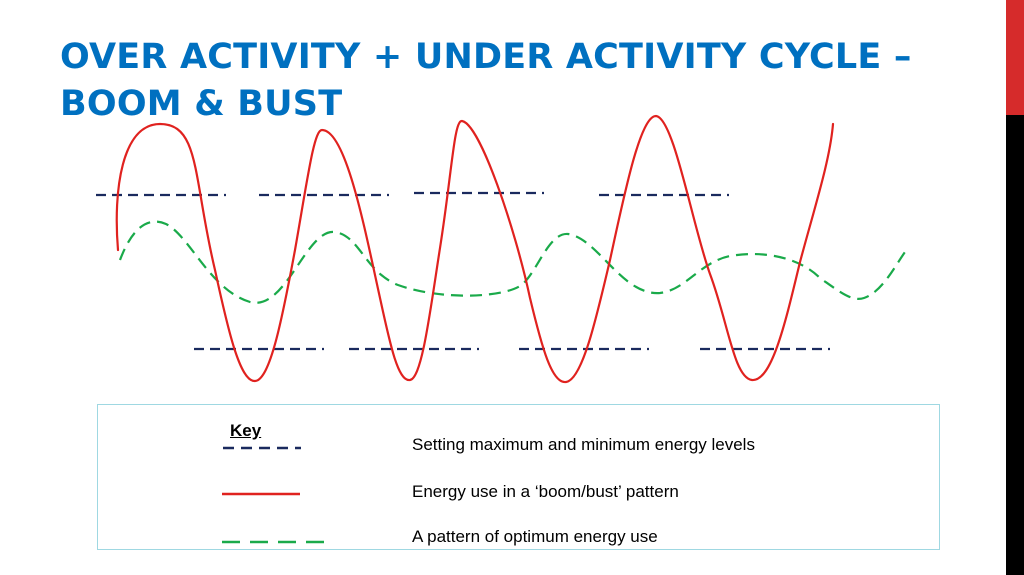  What do you see at coordinates (201, 104) in the screenshot?
I see `slide-title-line-2: BOOM & BUST` at bounding box center [201, 104].